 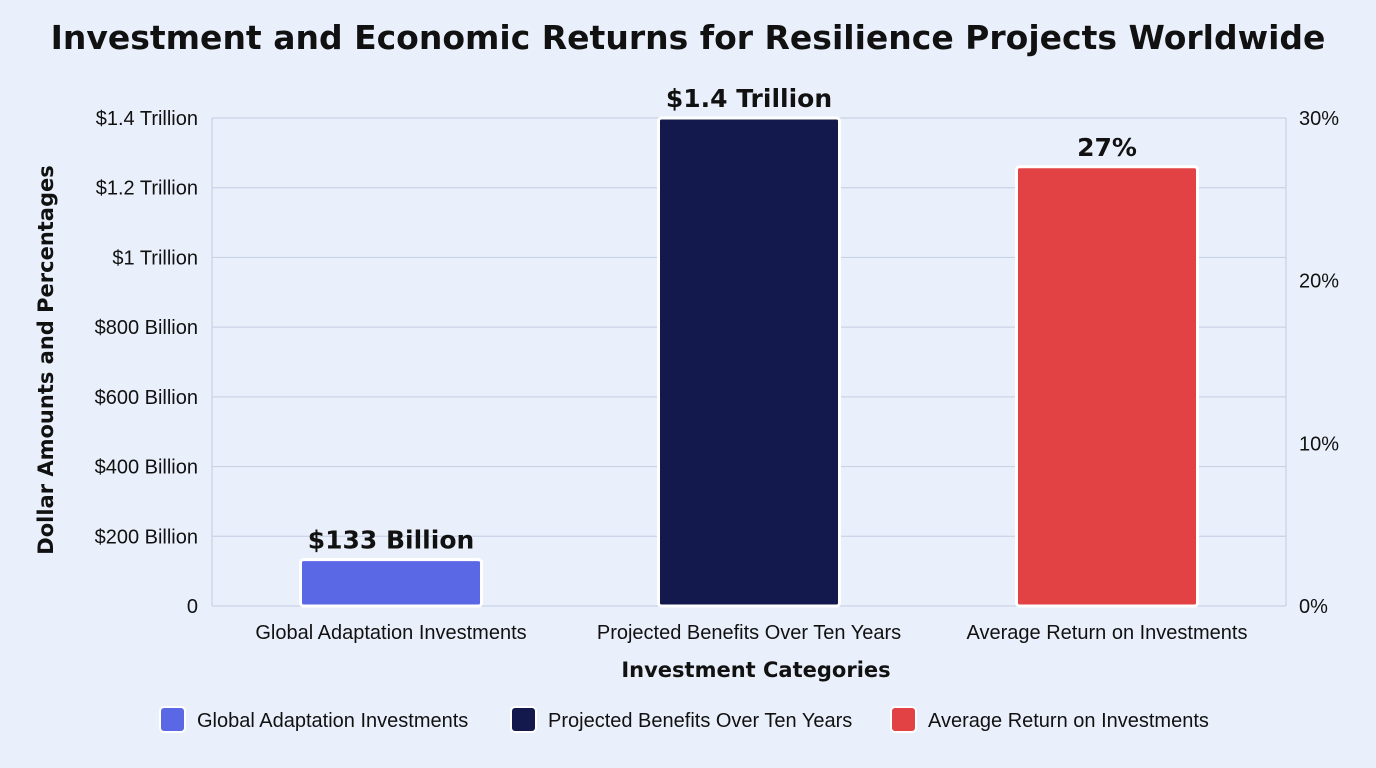 What do you see at coordinates (147, 189) in the screenshot?
I see `left-tick-label: $1.2 Trillion` at bounding box center [147, 189].